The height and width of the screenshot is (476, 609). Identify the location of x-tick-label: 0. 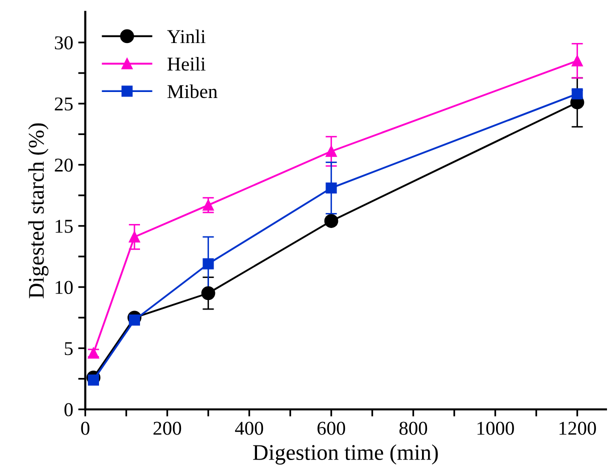
(85, 428).